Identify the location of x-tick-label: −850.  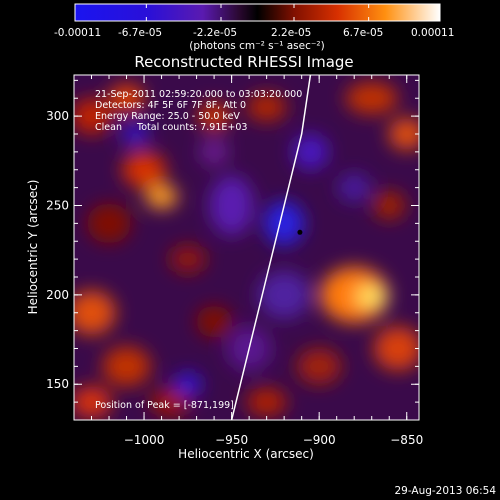
(406, 440).